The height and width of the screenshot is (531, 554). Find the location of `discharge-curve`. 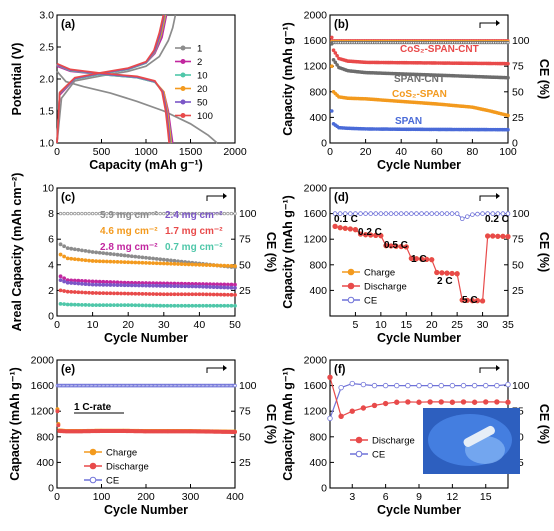

discharge-curve is located at coordinates (137, 107).